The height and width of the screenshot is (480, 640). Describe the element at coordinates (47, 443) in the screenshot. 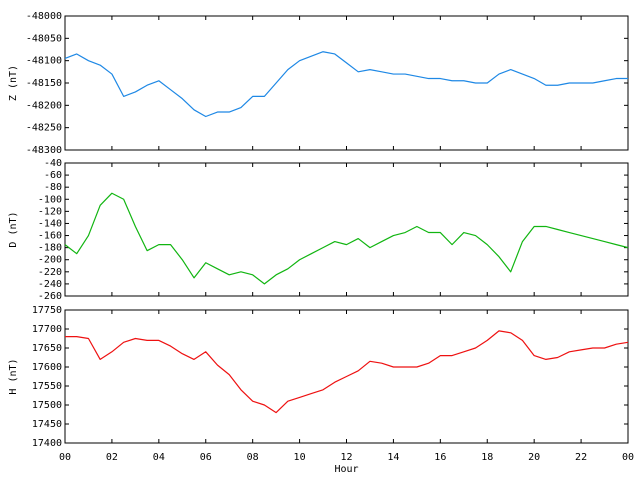

I see `y-tick-label: 17400` at that location.